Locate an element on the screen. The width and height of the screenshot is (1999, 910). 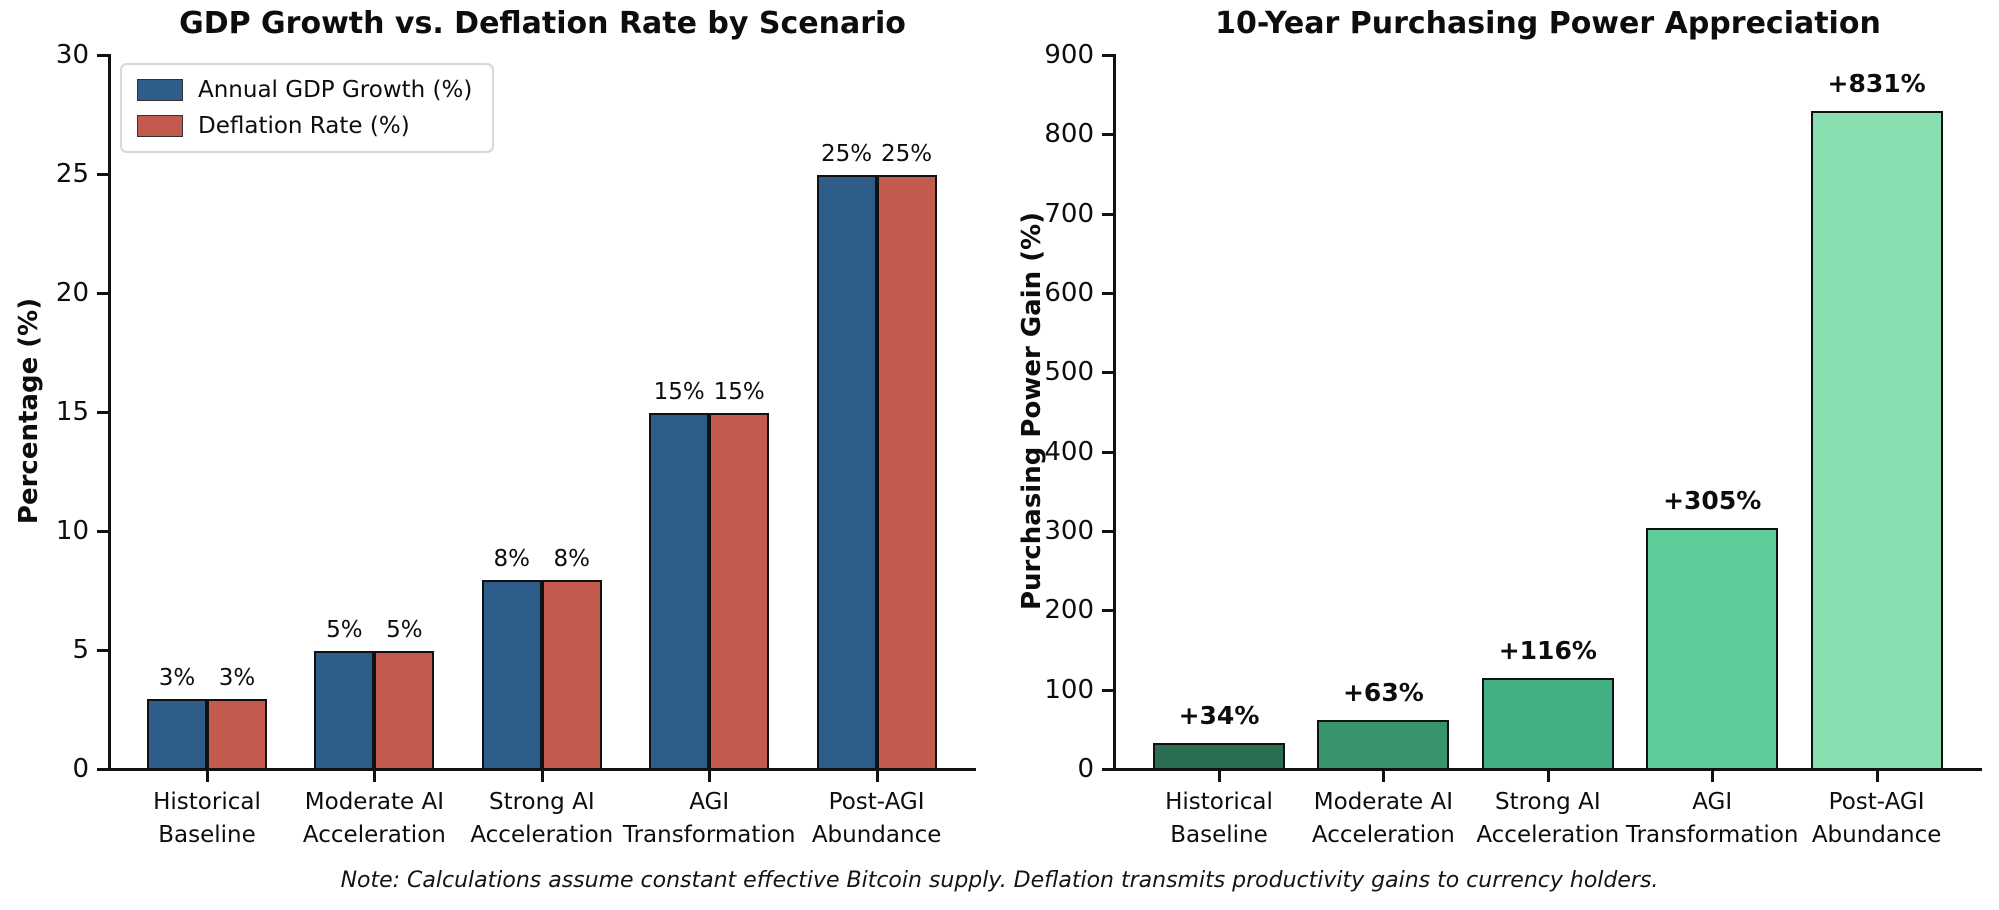
y-tick-label: 5 is located at coordinates (80, 650).